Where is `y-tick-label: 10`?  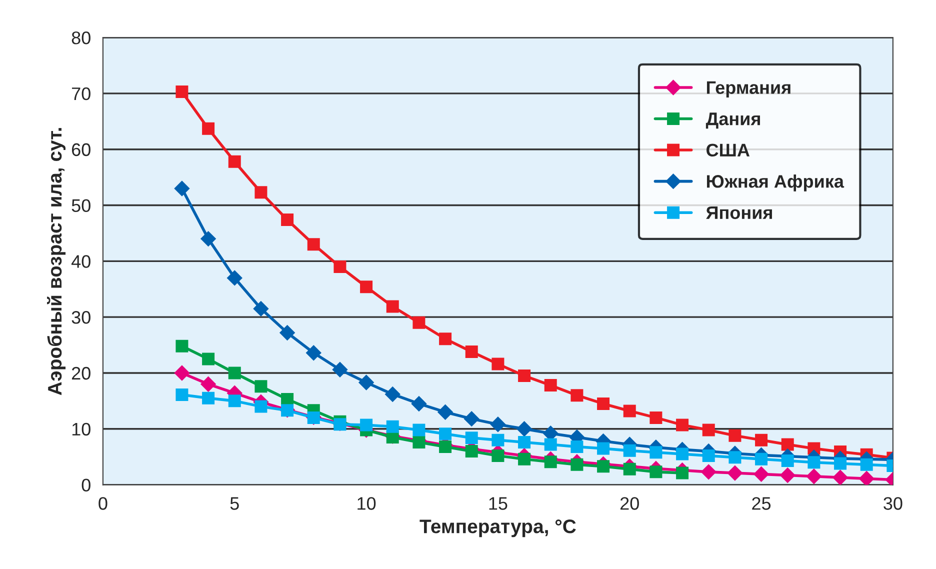 y-tick-label: 10 is located at coordinates (81, 429).